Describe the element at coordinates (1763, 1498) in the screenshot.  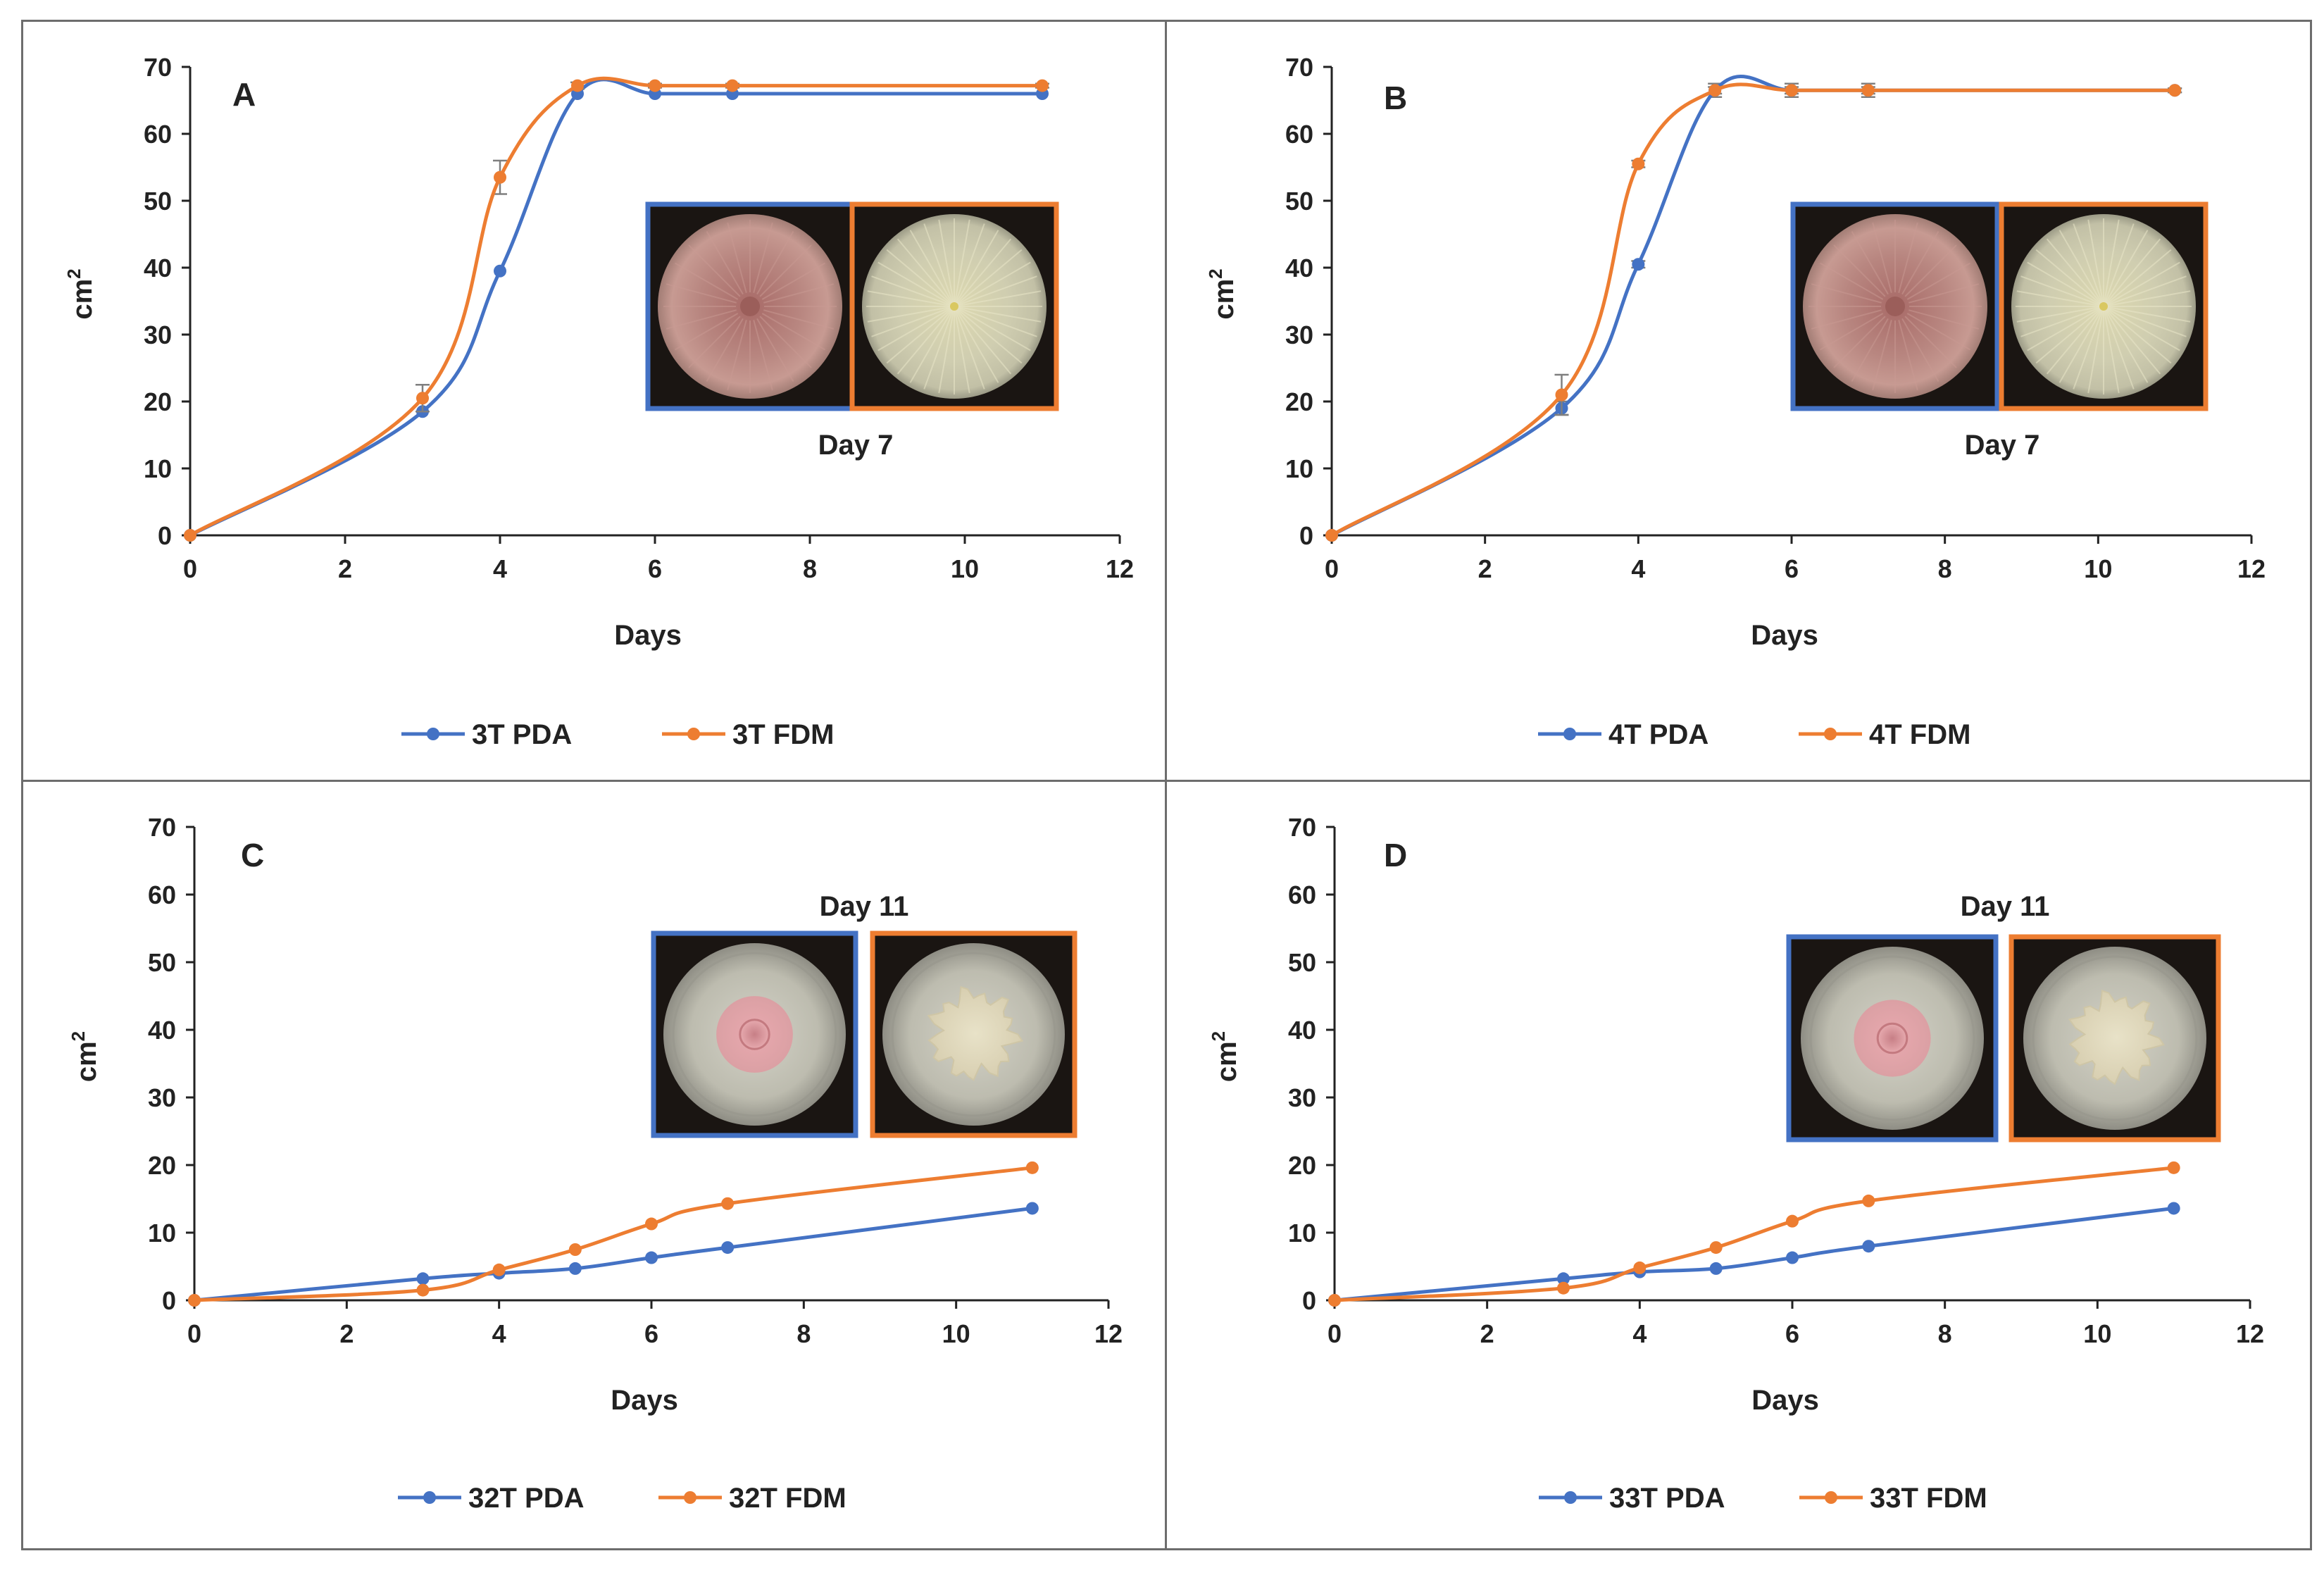
I see `legend: 33T PDA 33T FDM` at that location.